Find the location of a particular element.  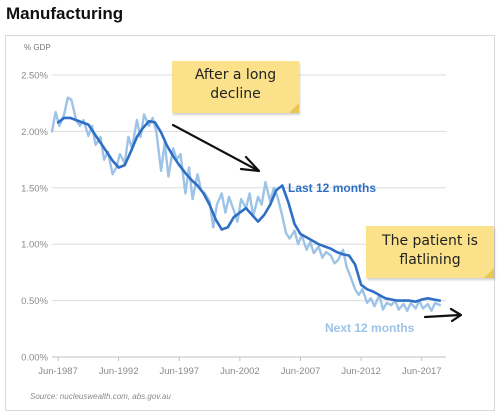

series-label-last-12-months: Last 12 months is located at coordinates (332, 188).